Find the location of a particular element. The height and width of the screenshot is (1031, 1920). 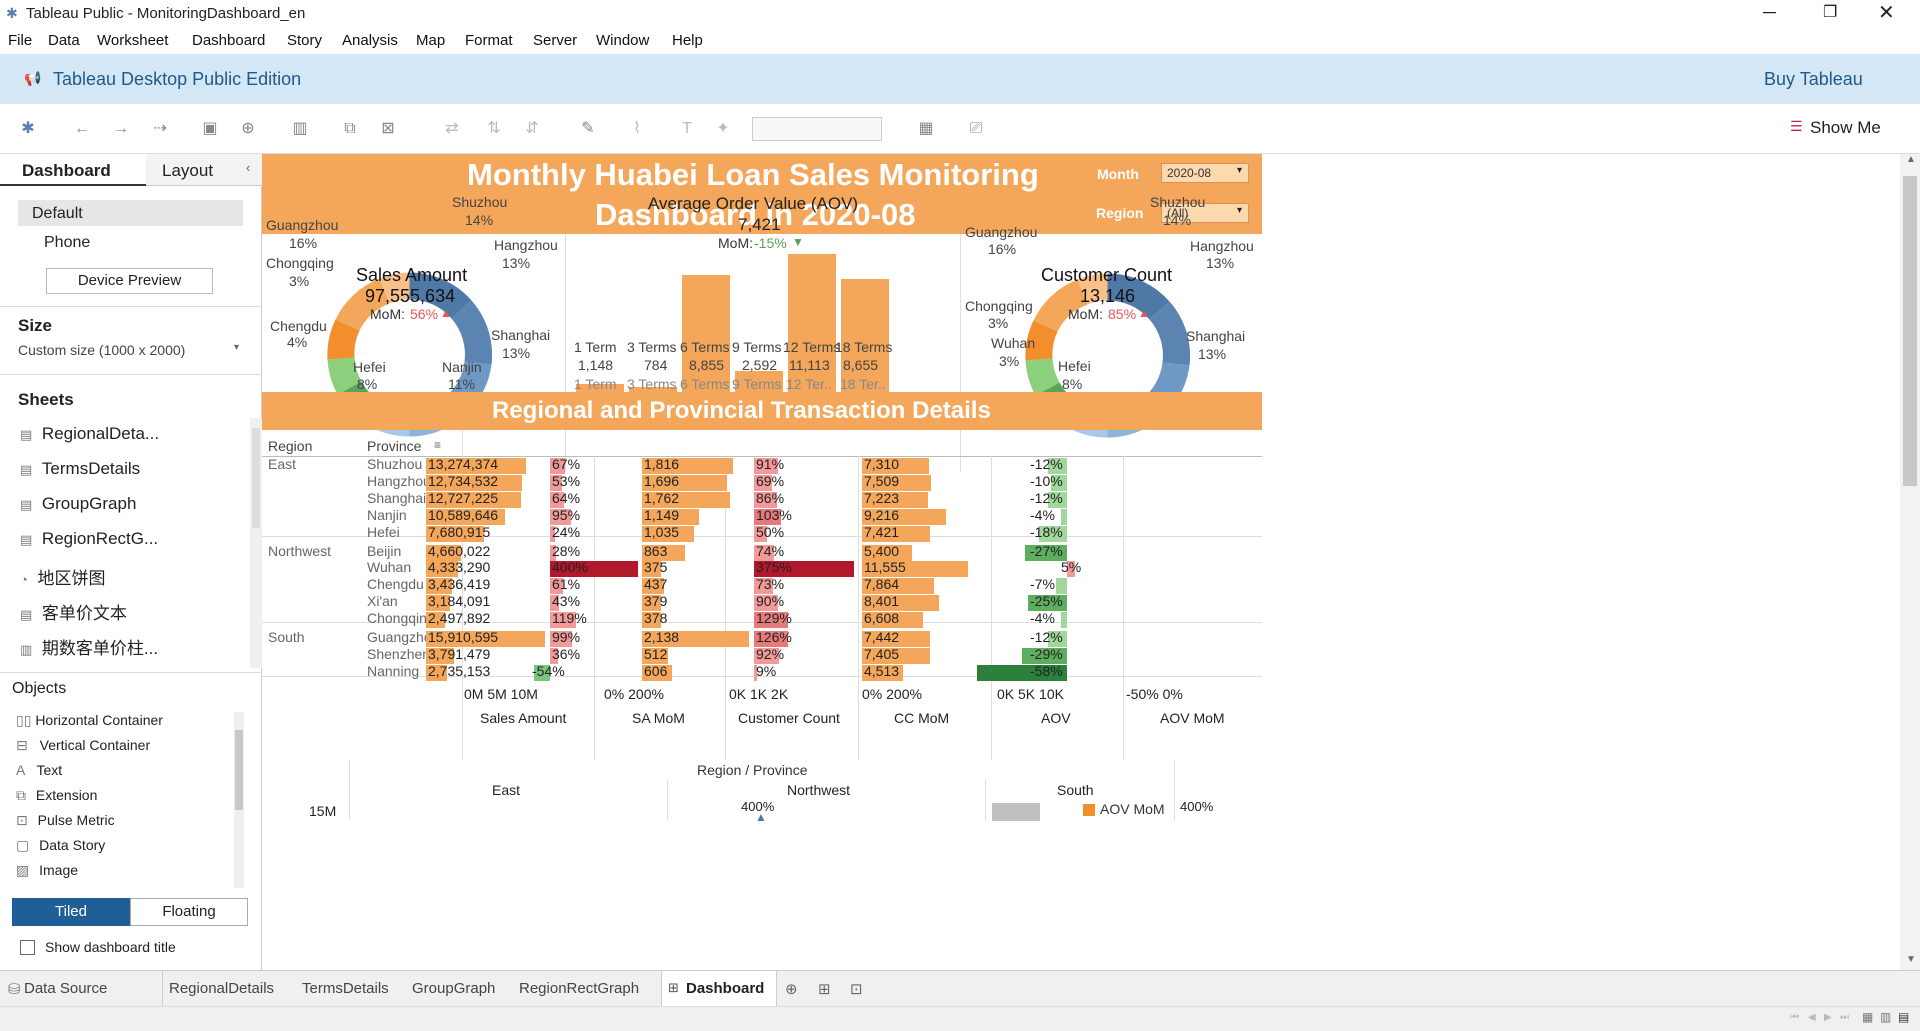

sheet-item: ▤ 客单价文本 is located at coordinates (73, 611).